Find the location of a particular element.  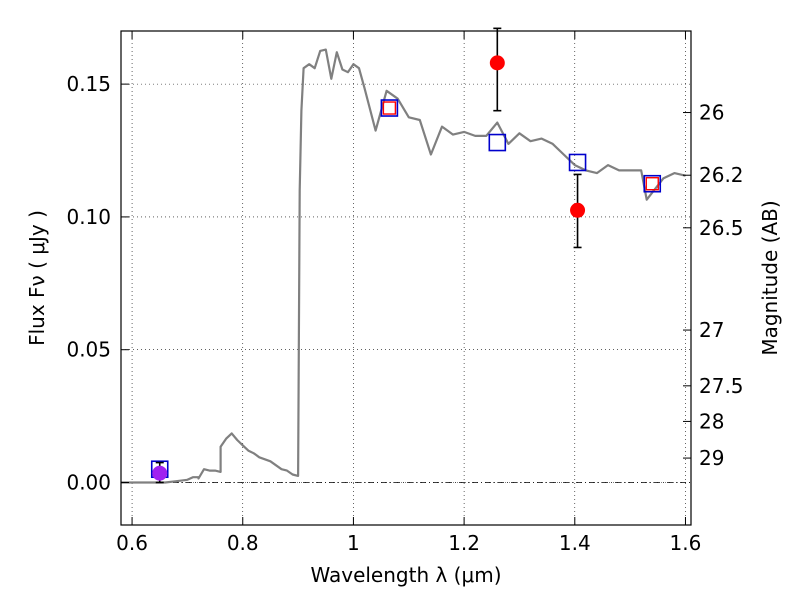

y-axis-label: Flux Fν ( μJy ) is located at coordinates (37, 278).